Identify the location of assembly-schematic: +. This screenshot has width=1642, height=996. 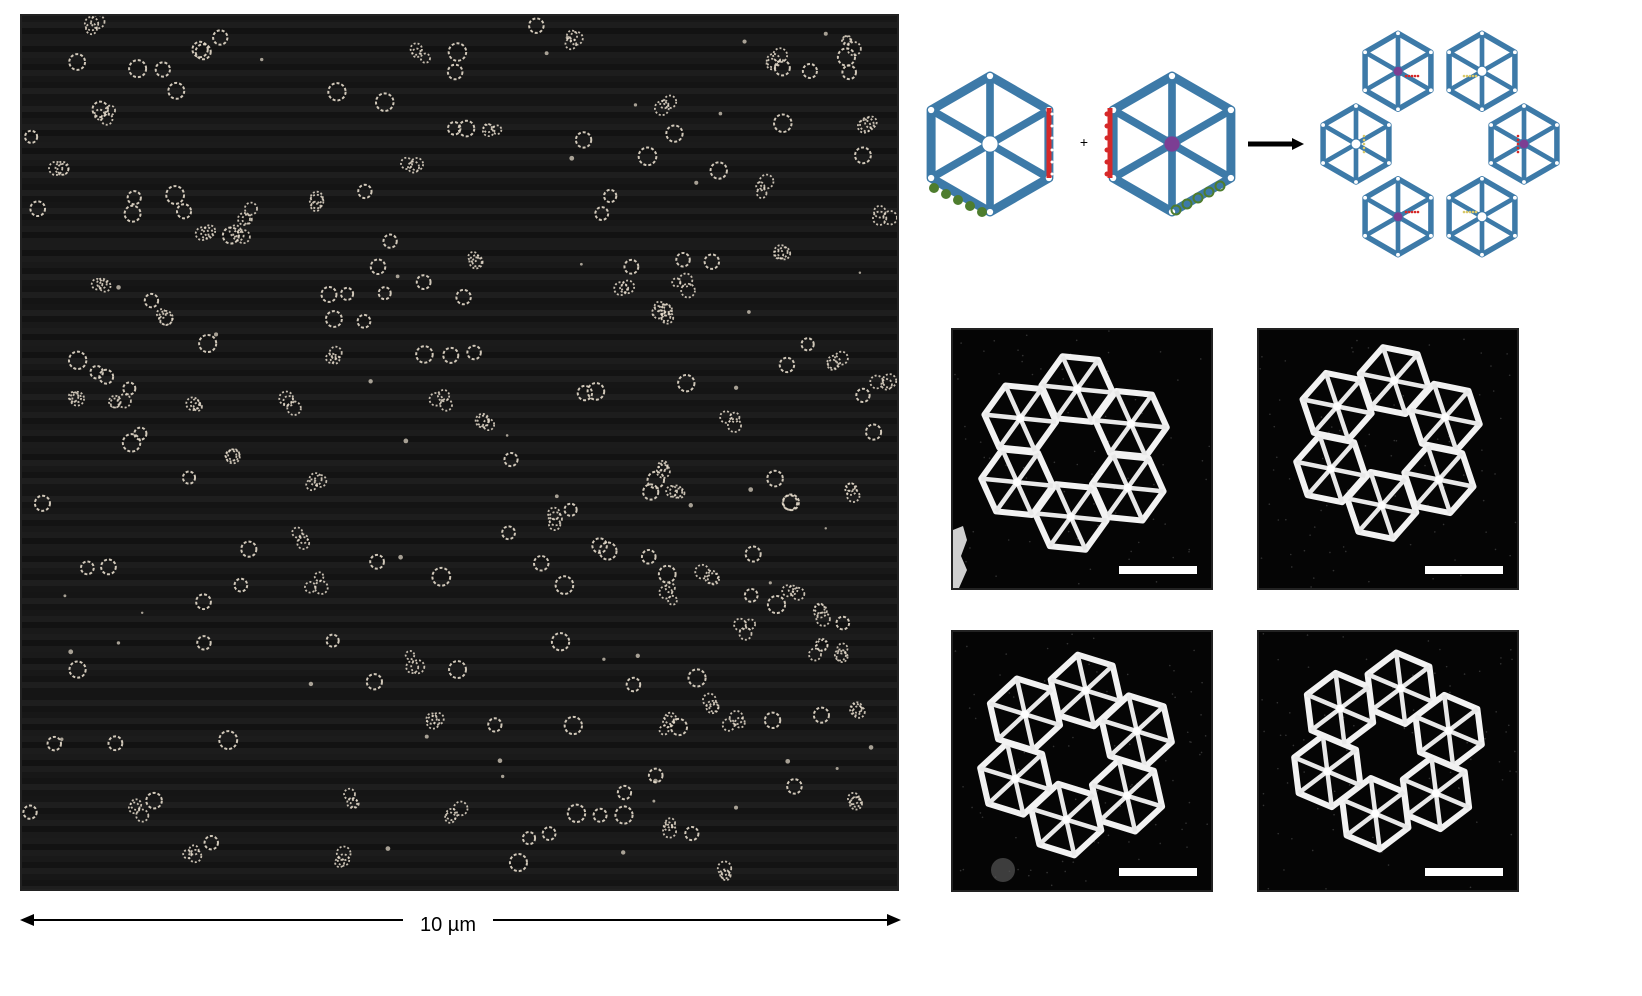
(1272, 150).